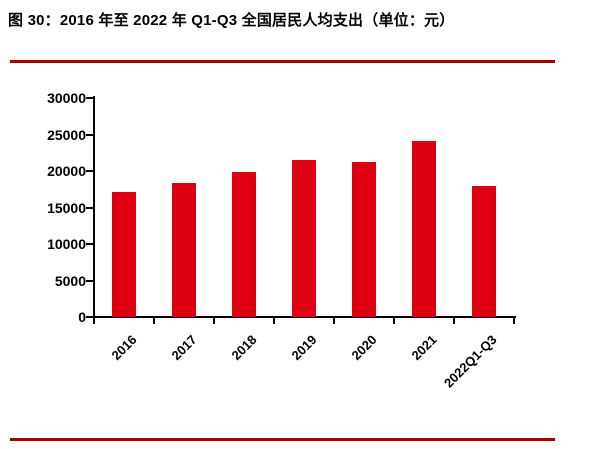 This screenshot has height=449, width=610. What do you see at coordinates (66, 171) in the screenshot?
I see `y-axis-label: 20000` at bounding box center [66, 171].